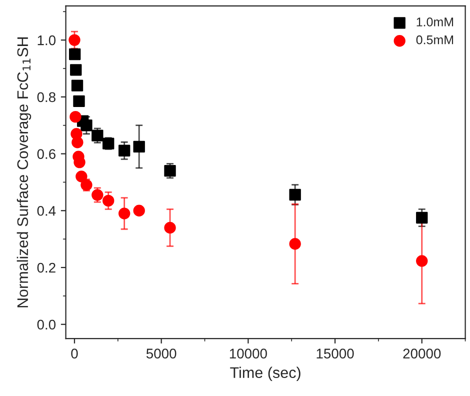 Image resolution: width=470 pixels, height=396 pixels. I want to click on y-tick-label: 0.6, so click(46, 154).